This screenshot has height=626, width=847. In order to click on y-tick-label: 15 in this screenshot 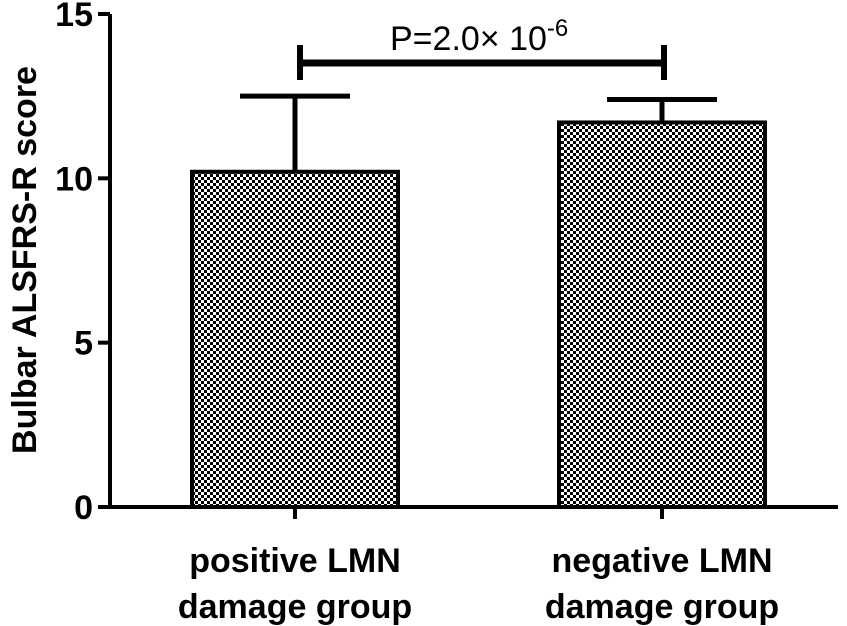, I will do `click(74, 17)`.